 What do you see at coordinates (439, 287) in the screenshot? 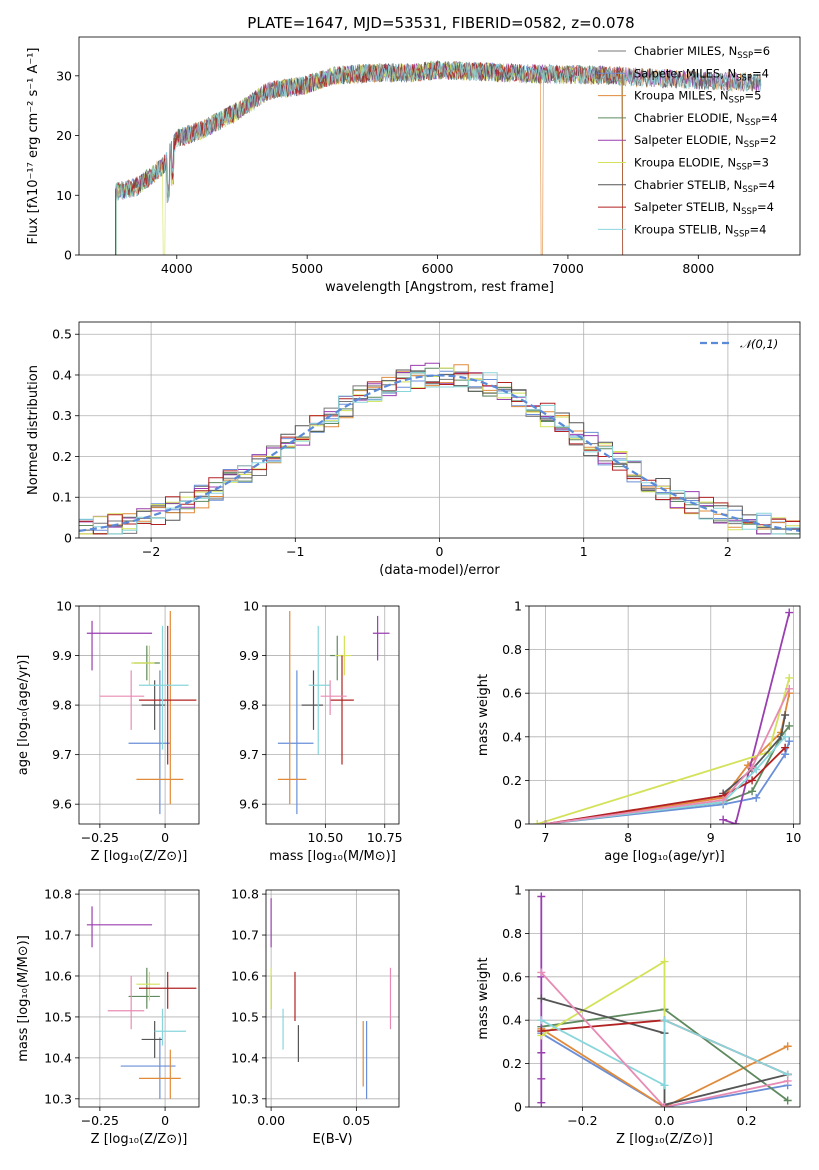
I see `x-axis-label: wavelength [Angstrom, rest frame]` at bounding box center [439, 287].